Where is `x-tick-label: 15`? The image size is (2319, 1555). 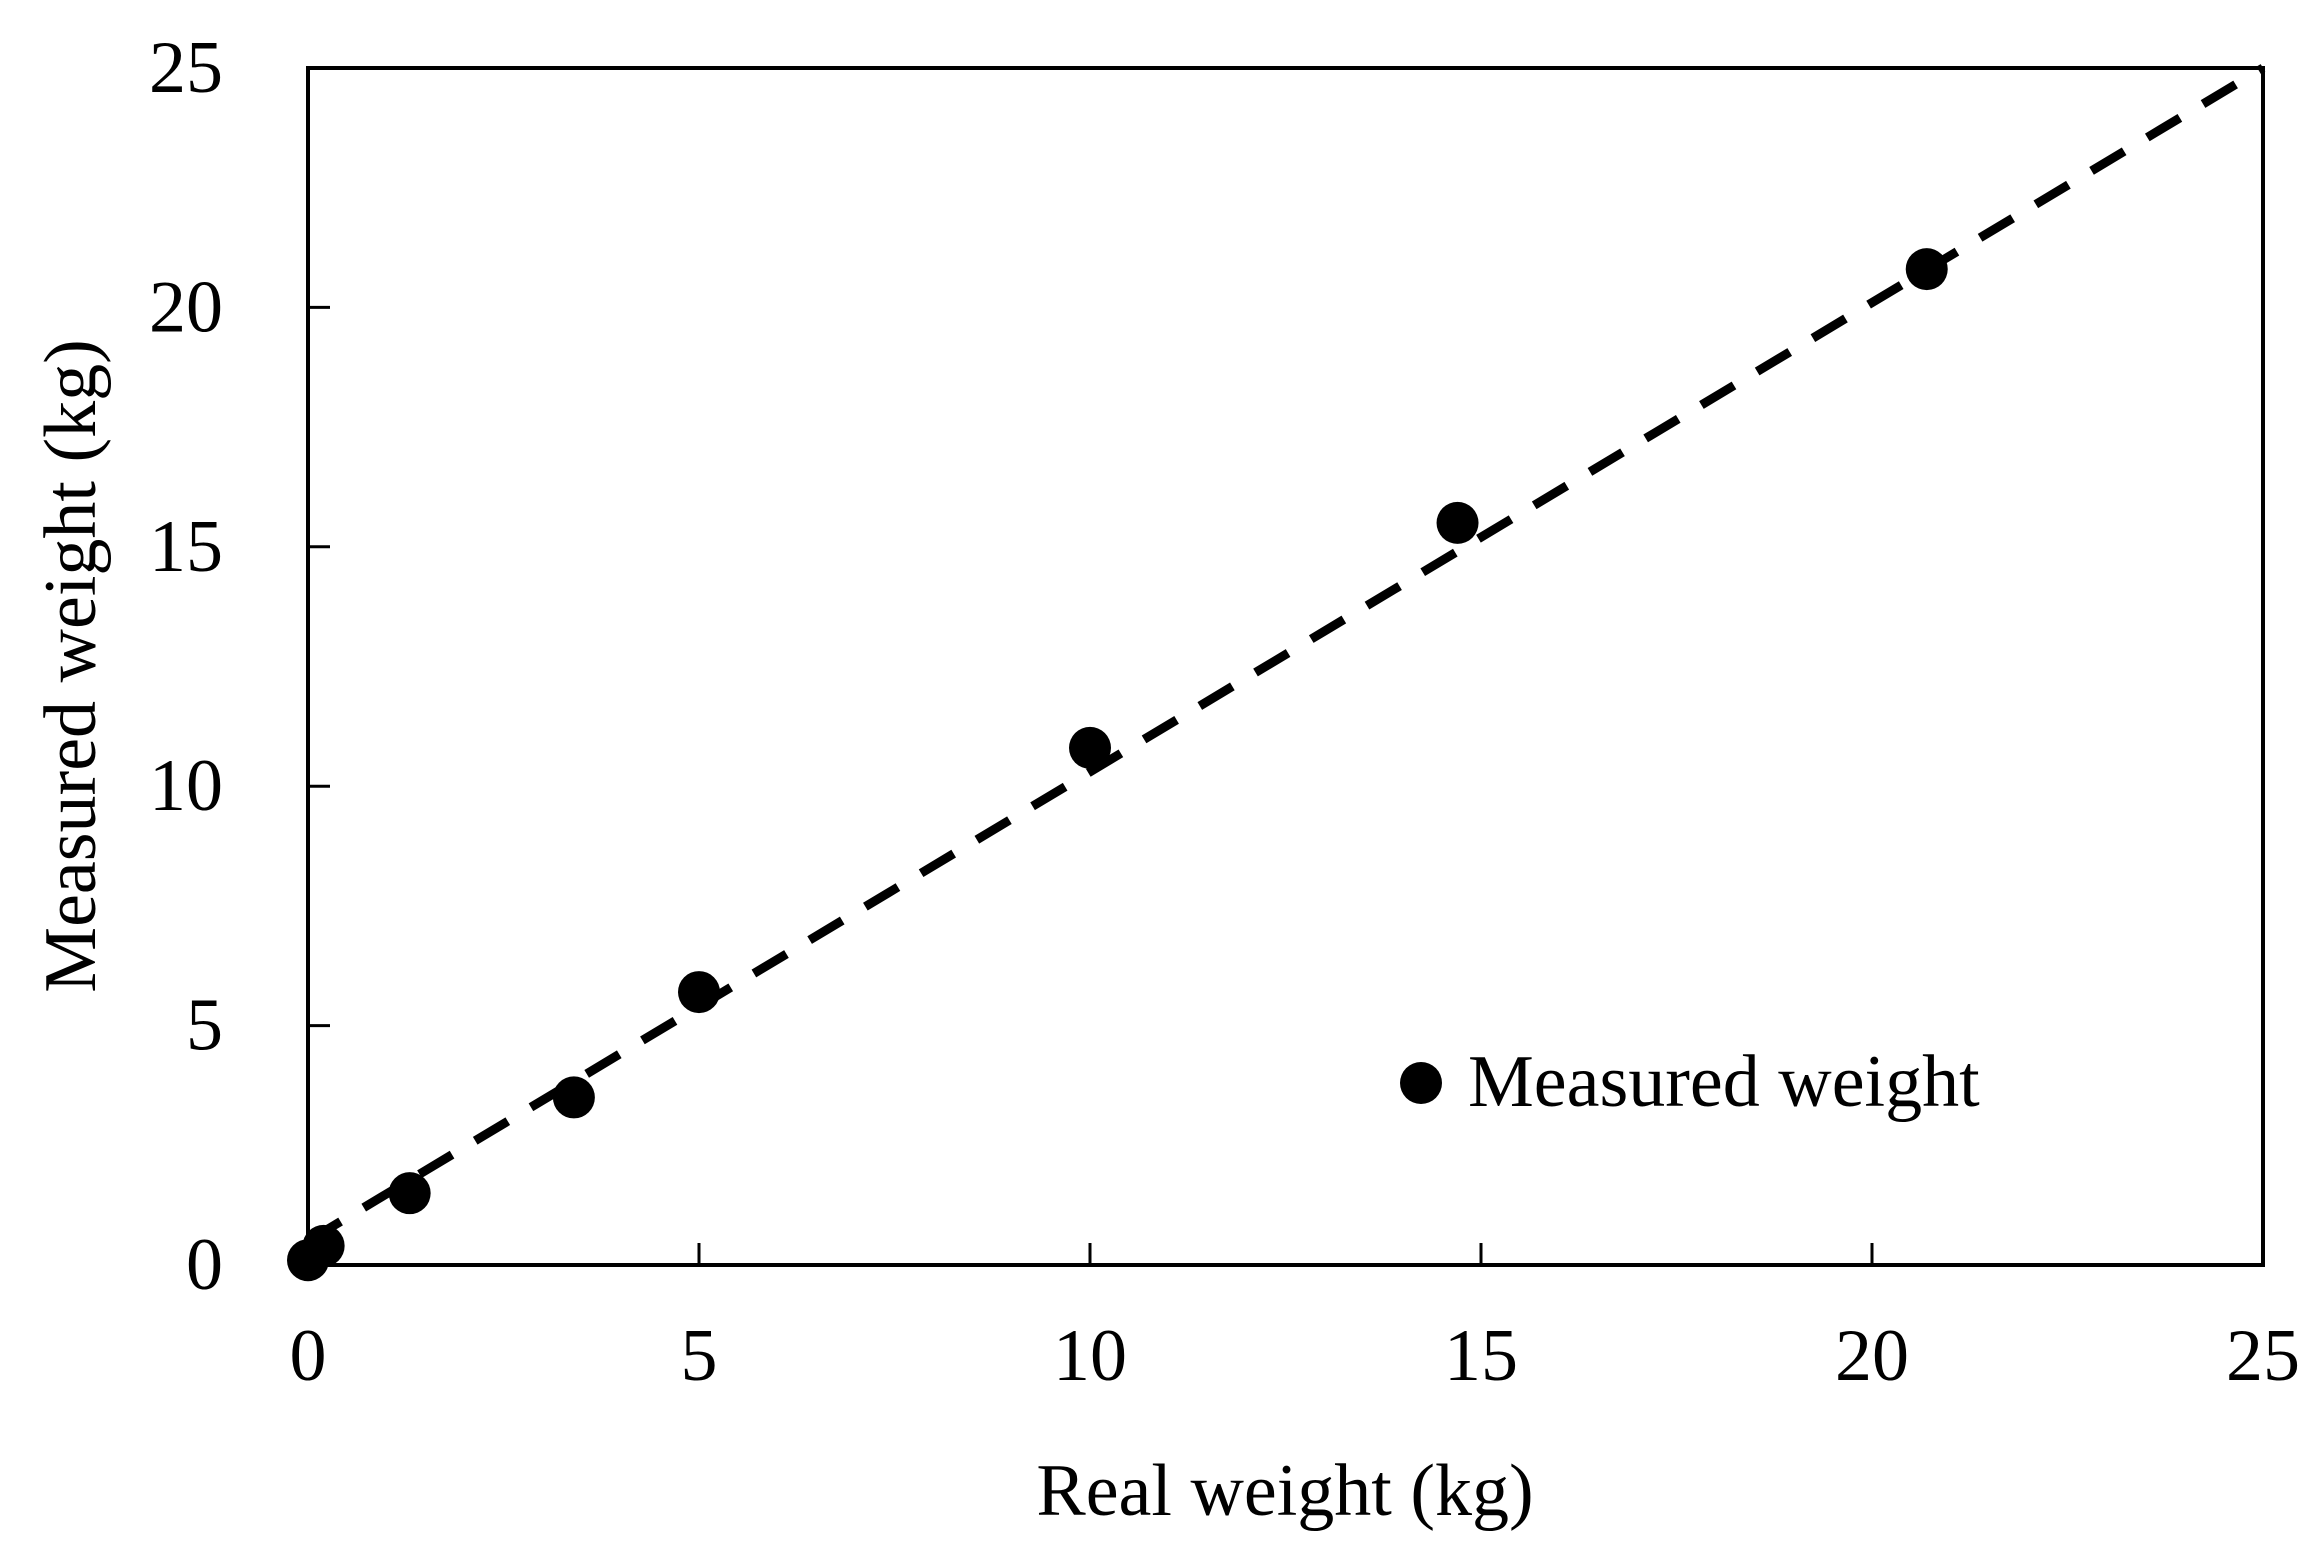 x-tick-label: 15 is located at coordinates (1481, 1356).